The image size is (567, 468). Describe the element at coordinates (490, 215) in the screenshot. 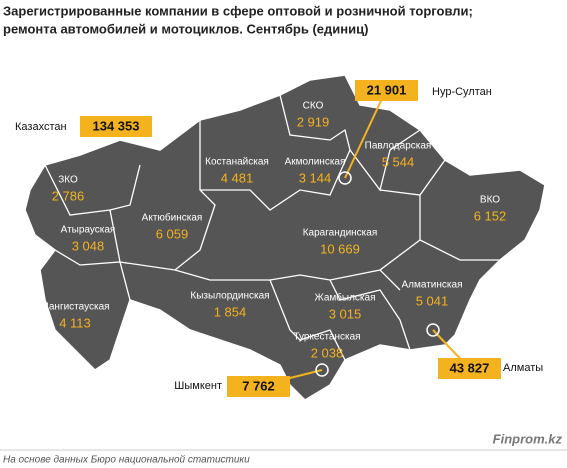

I see `region-value: 6 152` at that location.